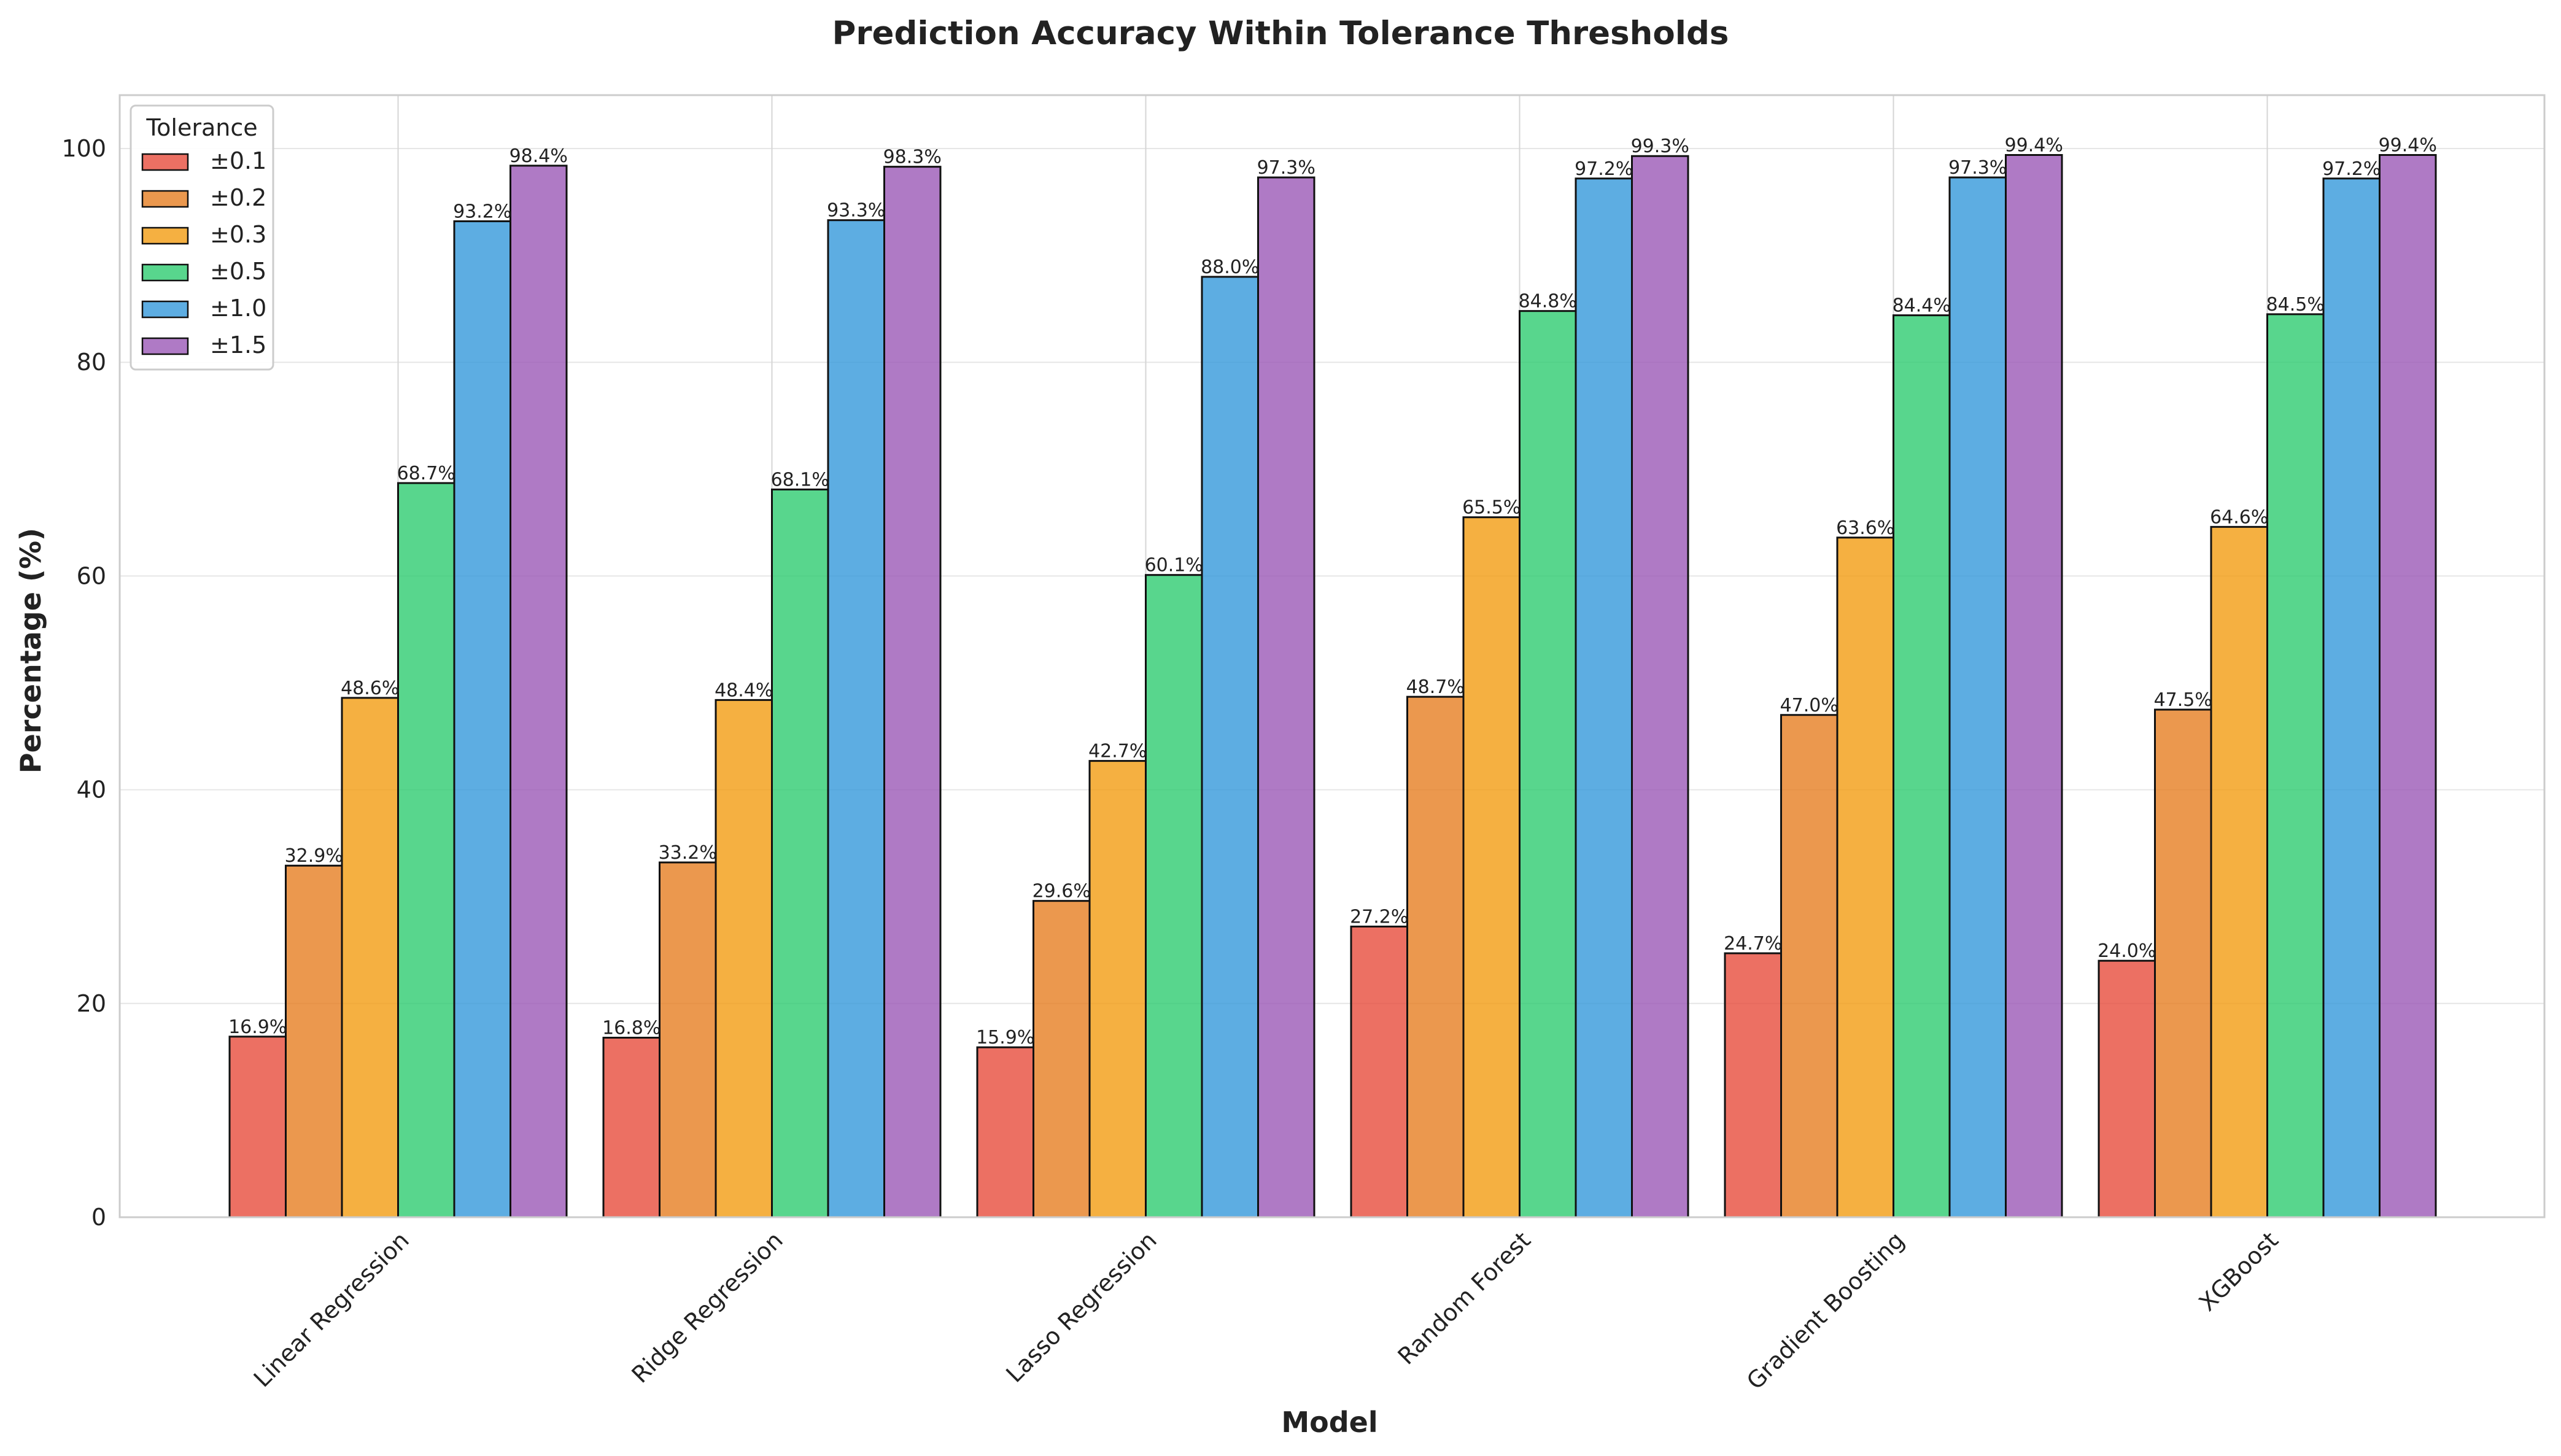 The image size is (2561, 1456). Describe the element at coordinates (1230, 267) in the screenshot. I see `data-label-lasso-regression-5: 88.0%` at that location.